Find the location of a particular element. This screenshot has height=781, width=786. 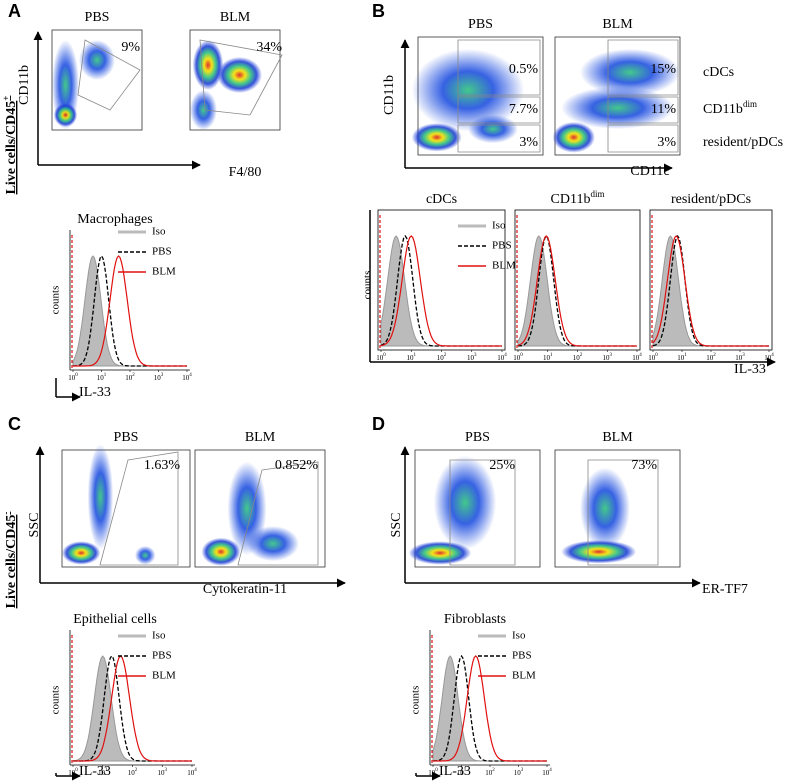

histogram-title: CD11bdim is located at coordinates (578, 198).